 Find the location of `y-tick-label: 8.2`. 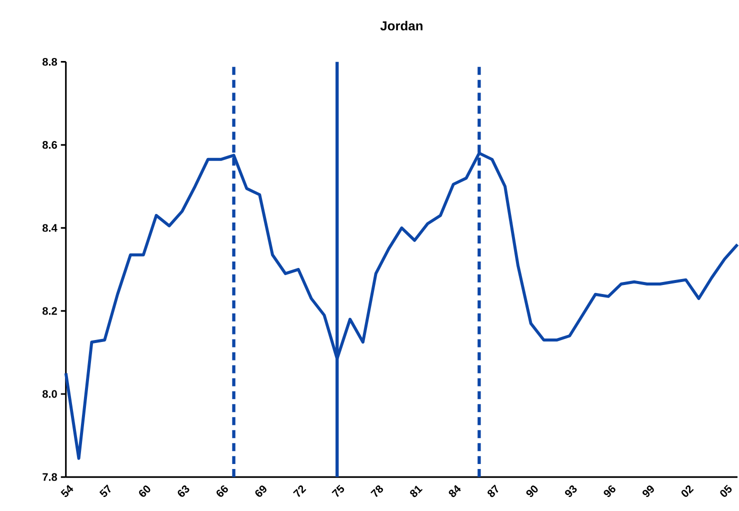

y-tick-label: 8.2 is located at coordinates (49, 311).